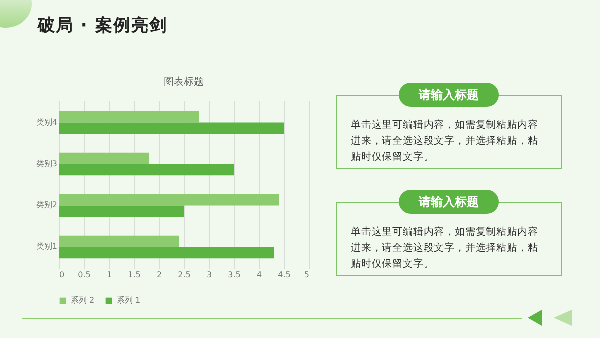 The height and width of the screenshot is (338, 600). What do you see at coordinates (103, 26) in the screenshot?
I see `text: 破局 · 案例亮剑` at bounding box center [103, 26].